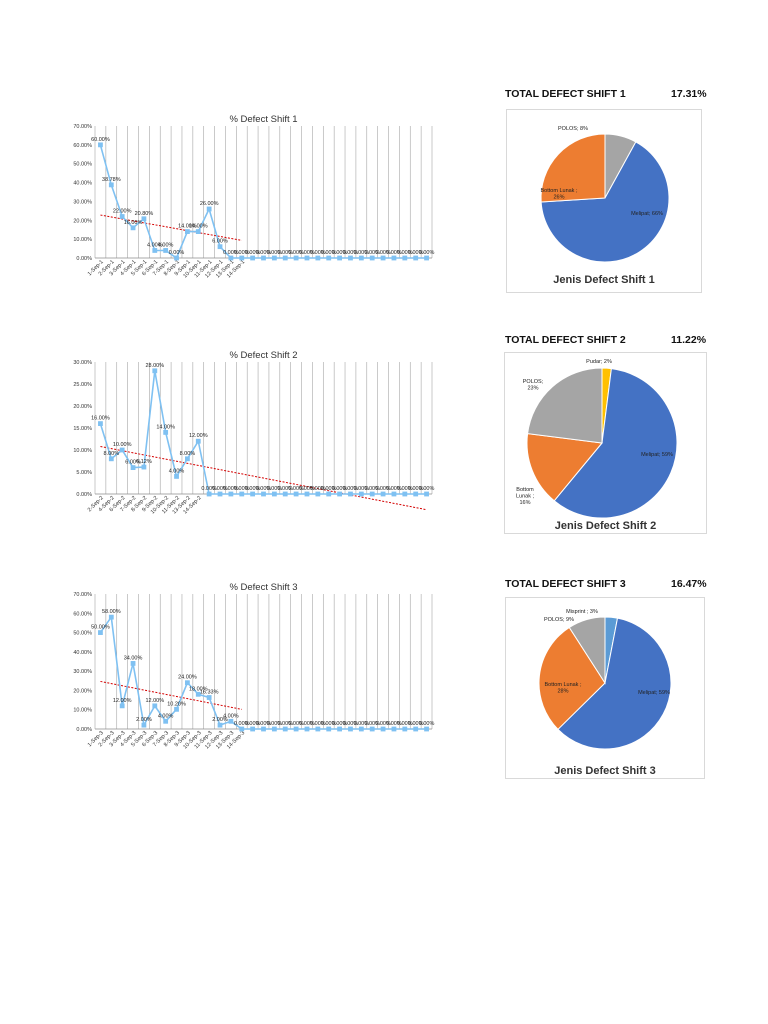 The width and height of the screenshot is (768, 1024). I want to click on data-label: 6.00%, so click(133, 463).